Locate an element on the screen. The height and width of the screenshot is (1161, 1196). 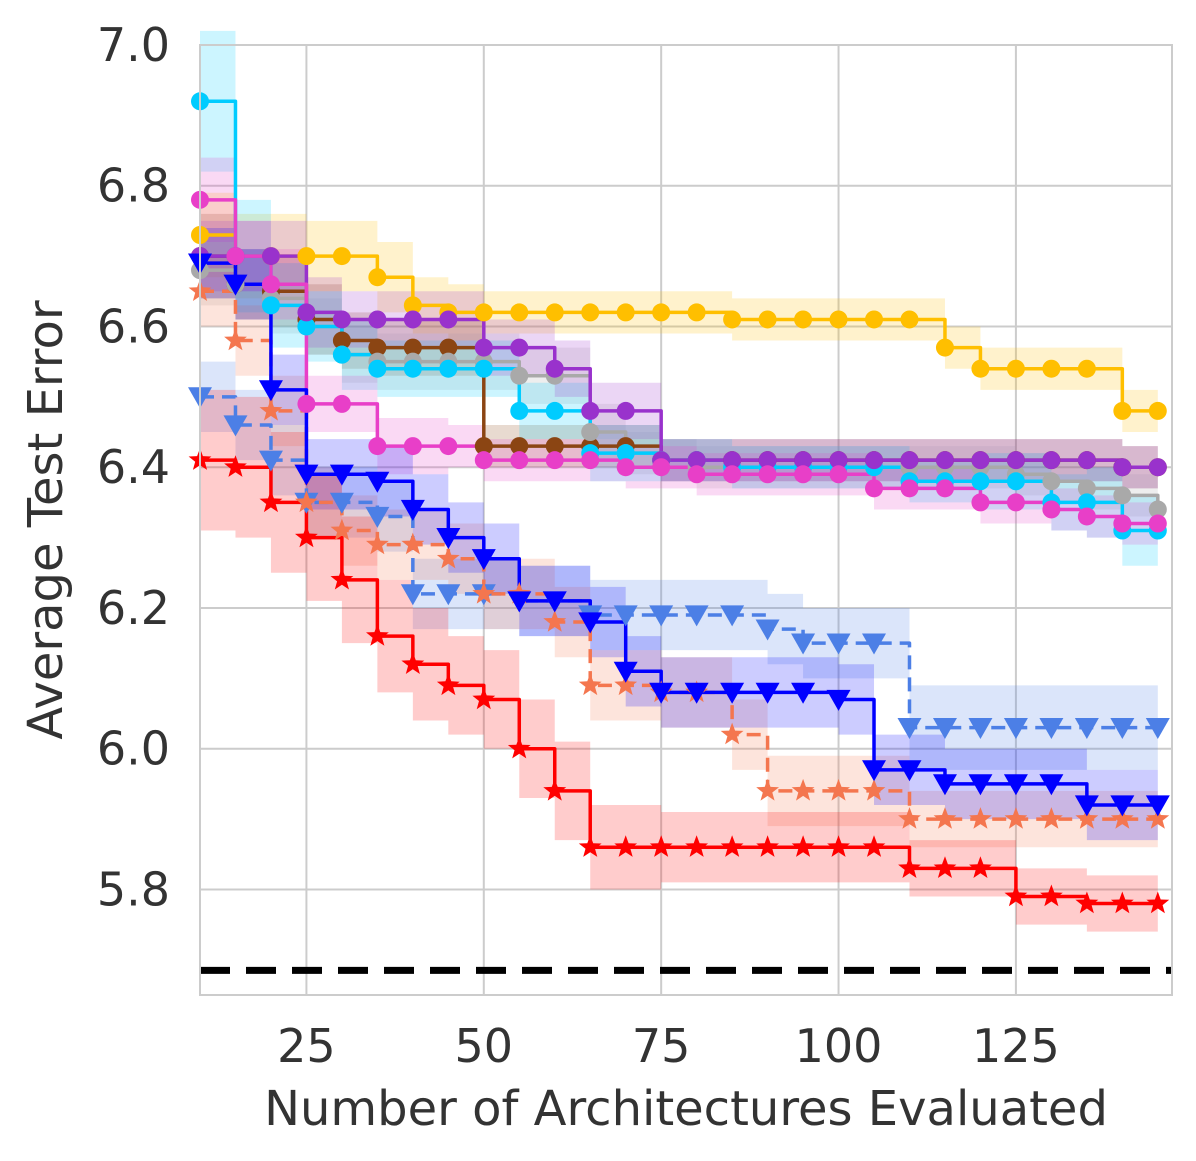
y-tick-label: 6.4 is located at coordinates (133, 467).